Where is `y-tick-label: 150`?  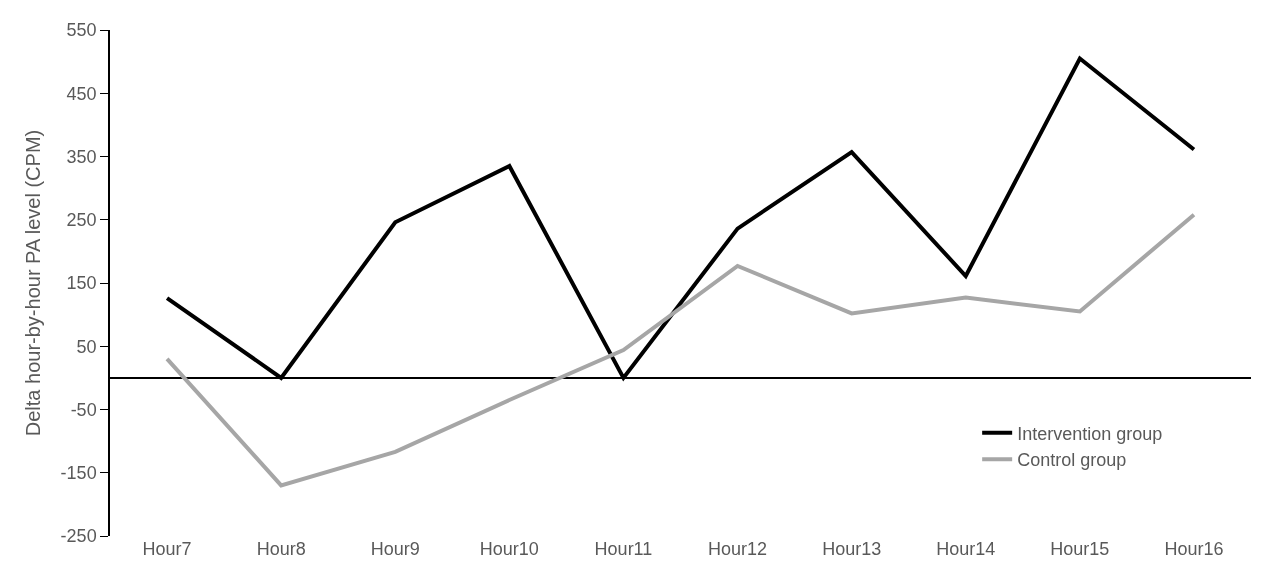 y-tick-label: 150 is located at coordinates (81, 283).